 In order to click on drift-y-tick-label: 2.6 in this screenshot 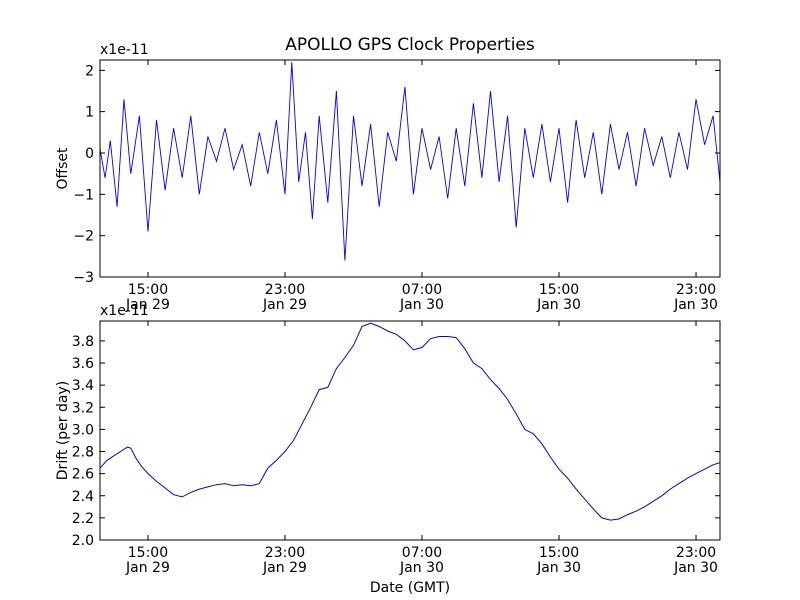, I will do `click(83, 475)`.